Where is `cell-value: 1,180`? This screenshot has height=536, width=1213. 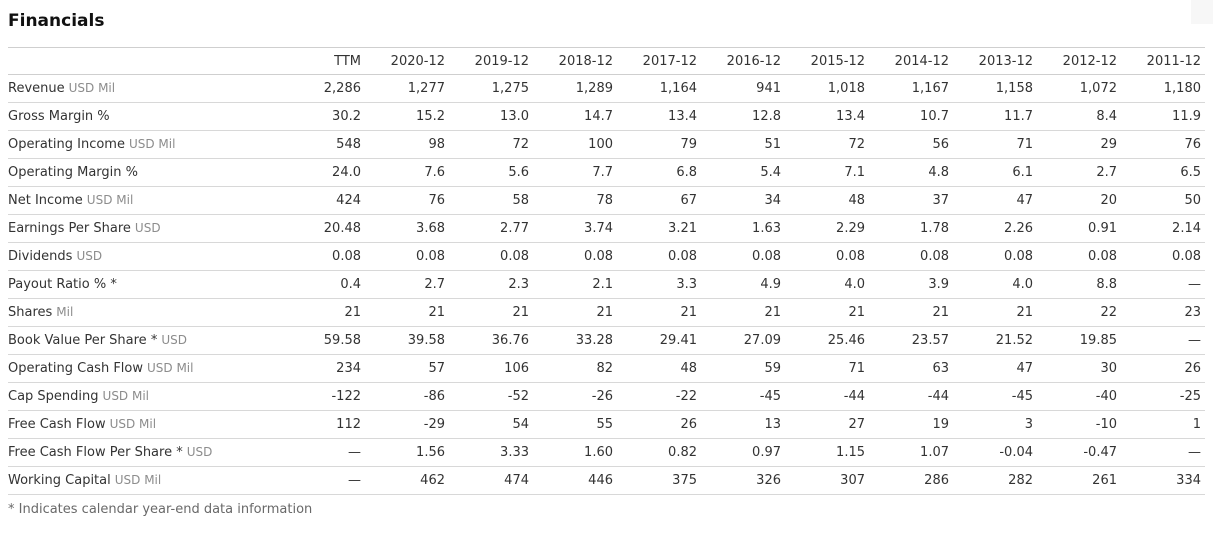
cell-value: 1,180 is located at coordinates (1182, 88).